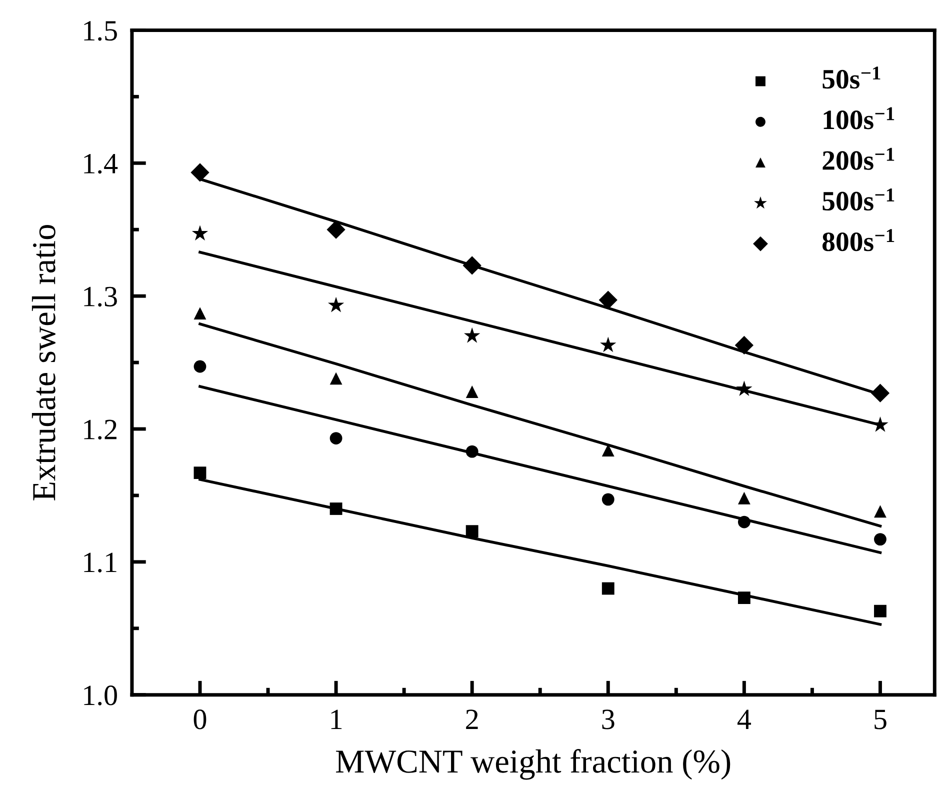 The image size is (946, 795). What do you see at coordinates (100, 430) in the screenshot?
I see `y-tick-label: 1.2` at bounding box center [100, 430].